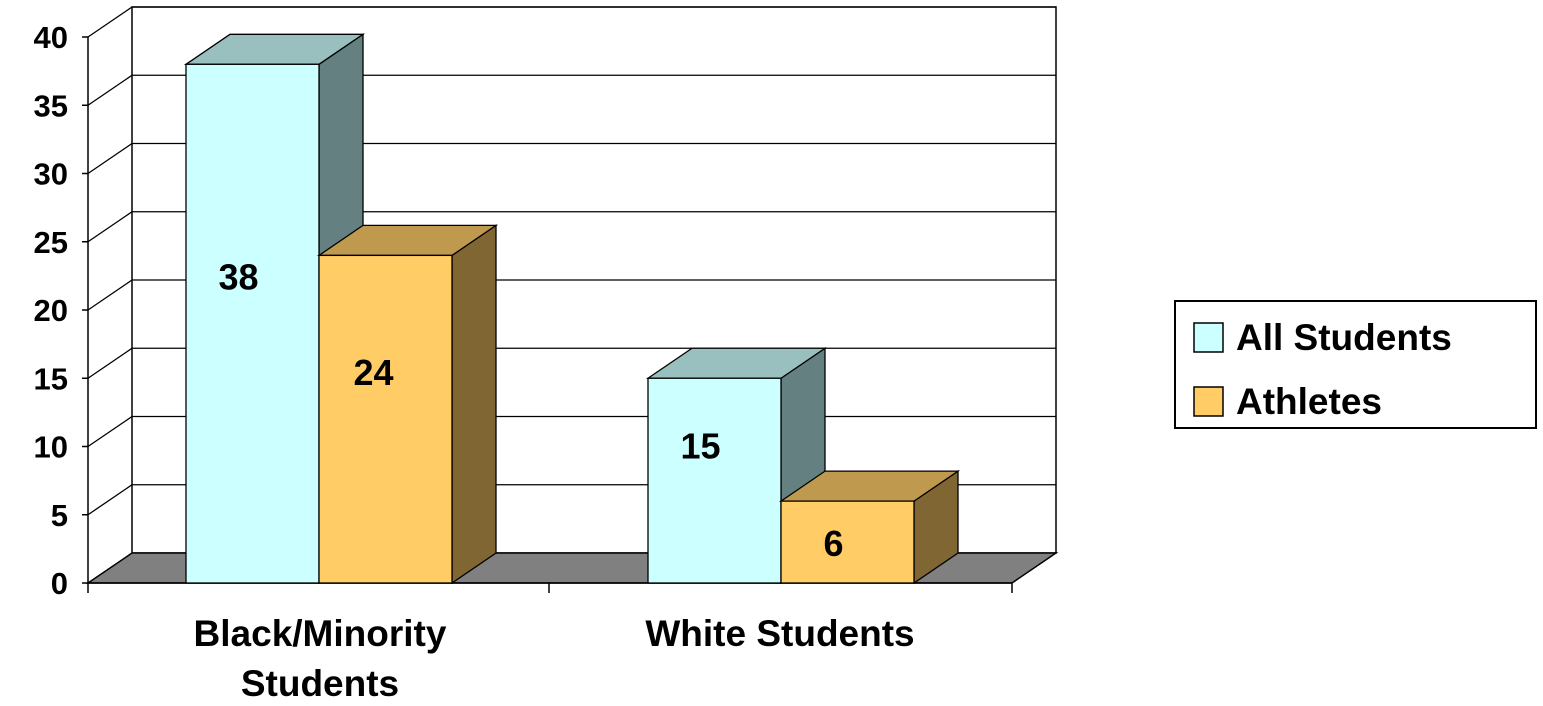 This screenshot has width=1543, height=706. I want to click on bar-athletes-black-minority-students, so click(407, 404).